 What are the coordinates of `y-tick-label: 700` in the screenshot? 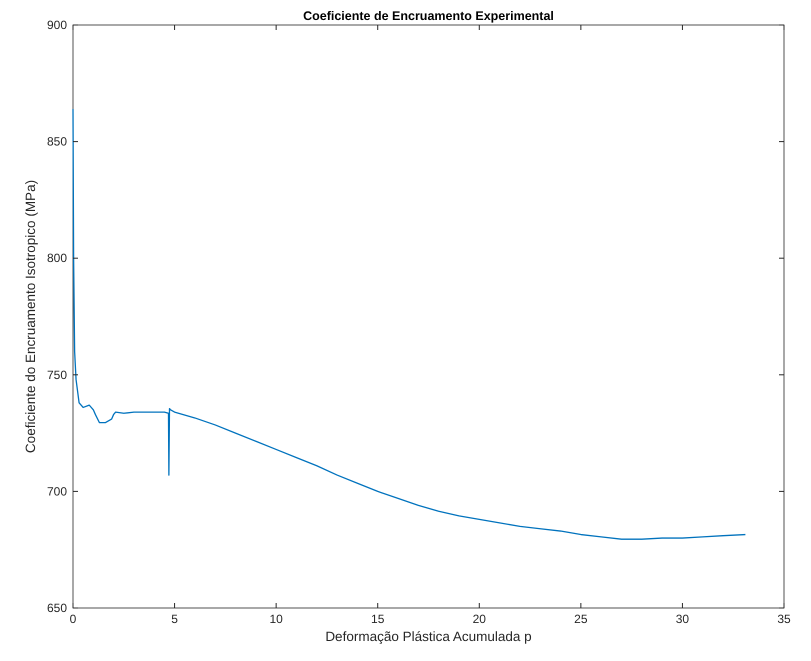 It's located at (57, 491).